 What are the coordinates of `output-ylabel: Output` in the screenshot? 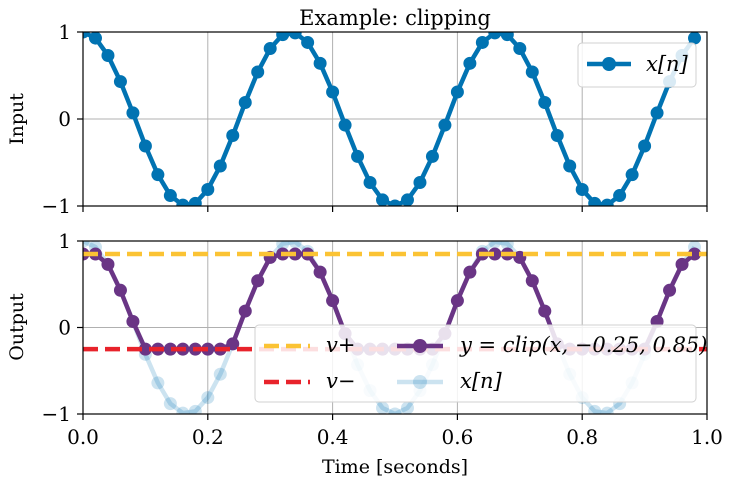 It's located at (17, 327).